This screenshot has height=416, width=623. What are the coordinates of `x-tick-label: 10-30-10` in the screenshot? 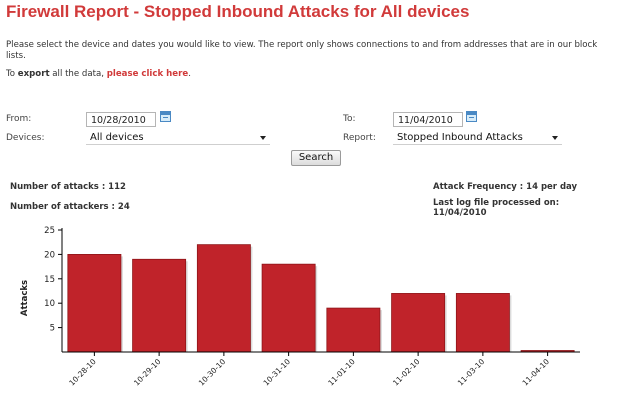 It's located at (212, 372).